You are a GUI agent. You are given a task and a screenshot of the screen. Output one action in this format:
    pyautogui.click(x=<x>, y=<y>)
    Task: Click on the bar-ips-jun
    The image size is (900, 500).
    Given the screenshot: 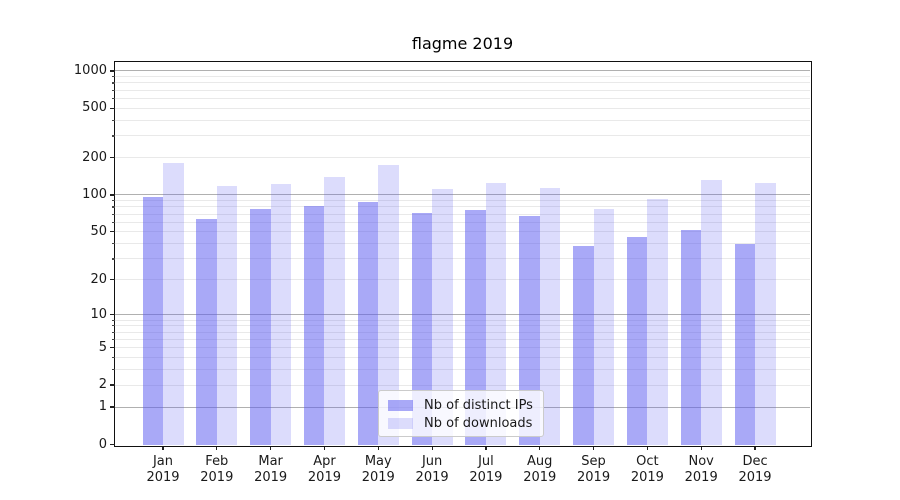 What is the action you would take?
    pyautogui.click(x=422, y=328)
    